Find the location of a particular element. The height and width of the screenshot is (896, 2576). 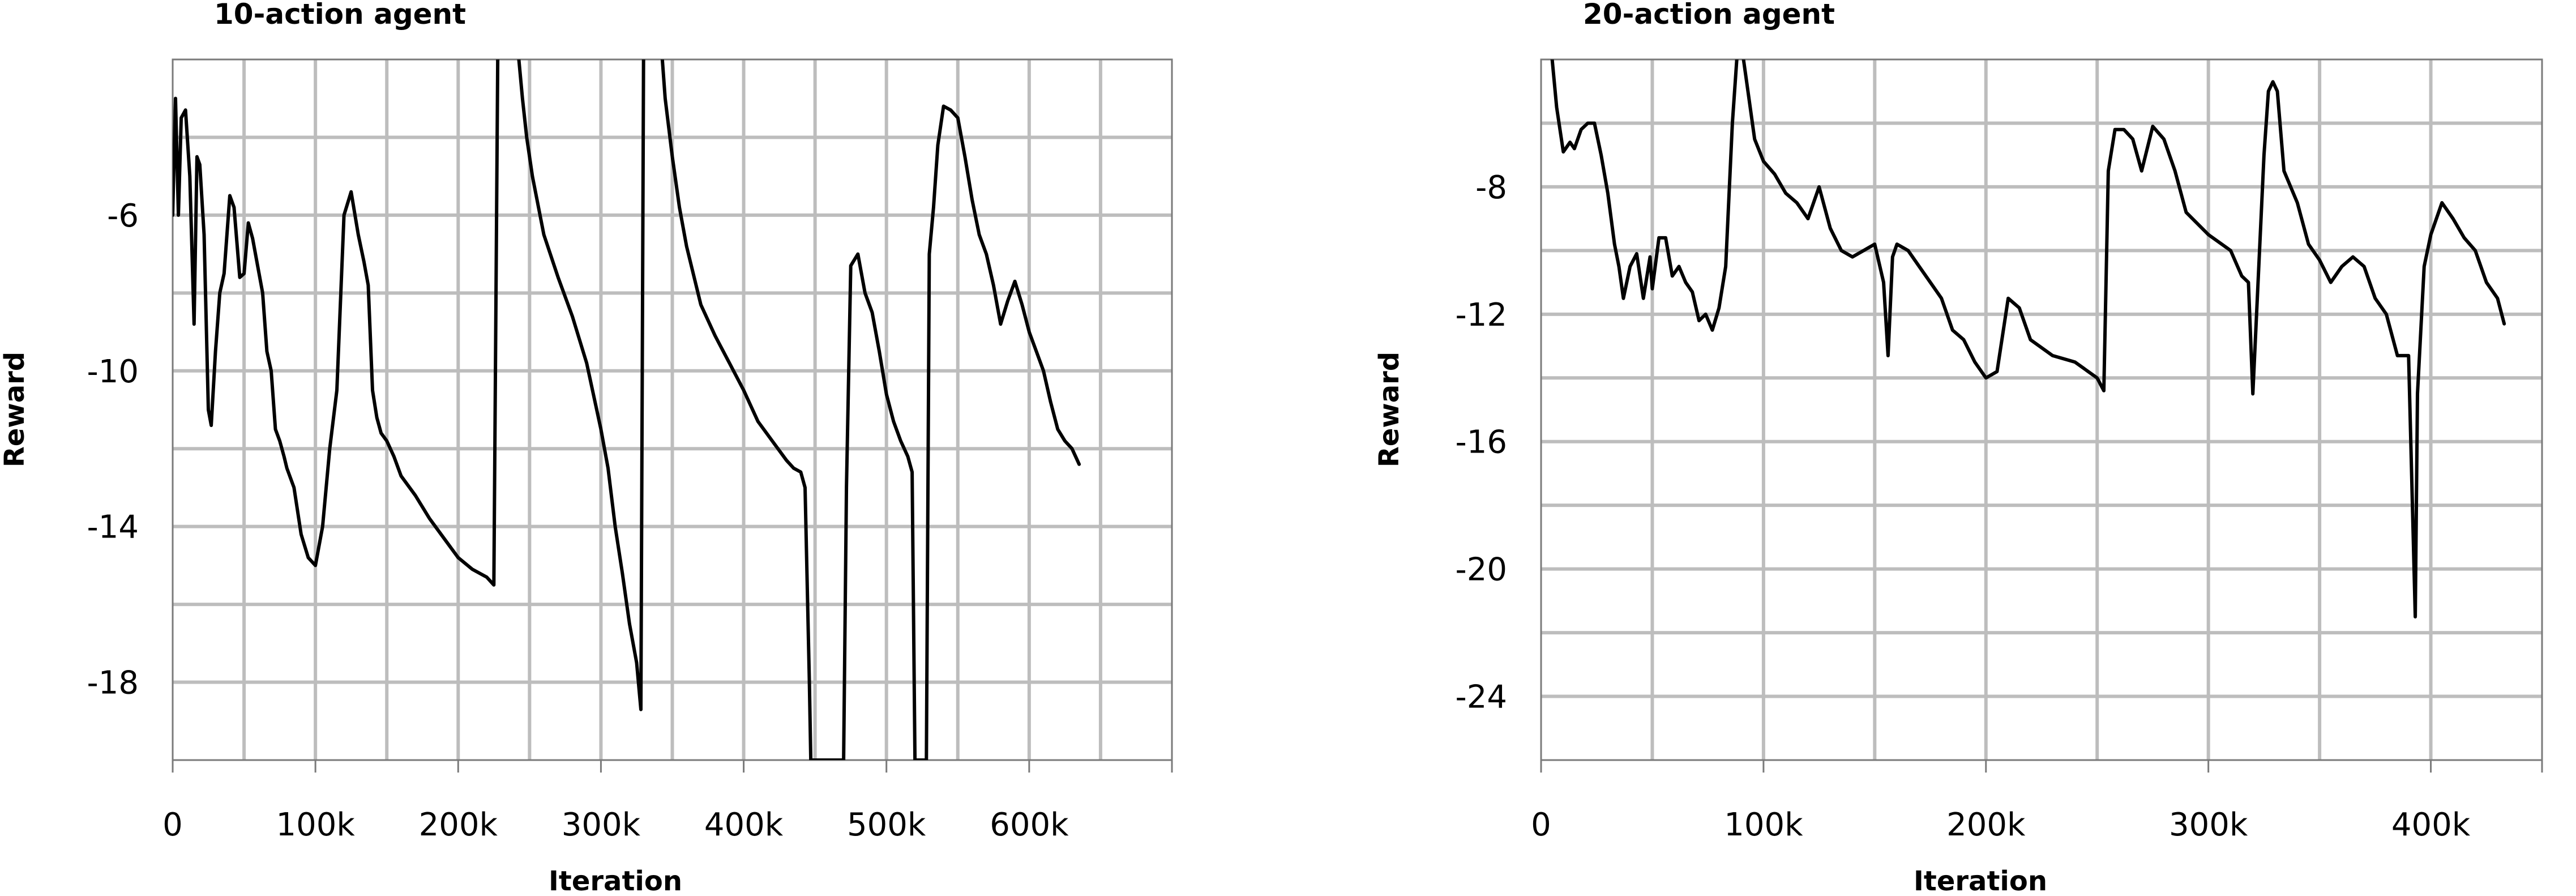

chart-title: 10-action agent is located at coordinates (340, 15).